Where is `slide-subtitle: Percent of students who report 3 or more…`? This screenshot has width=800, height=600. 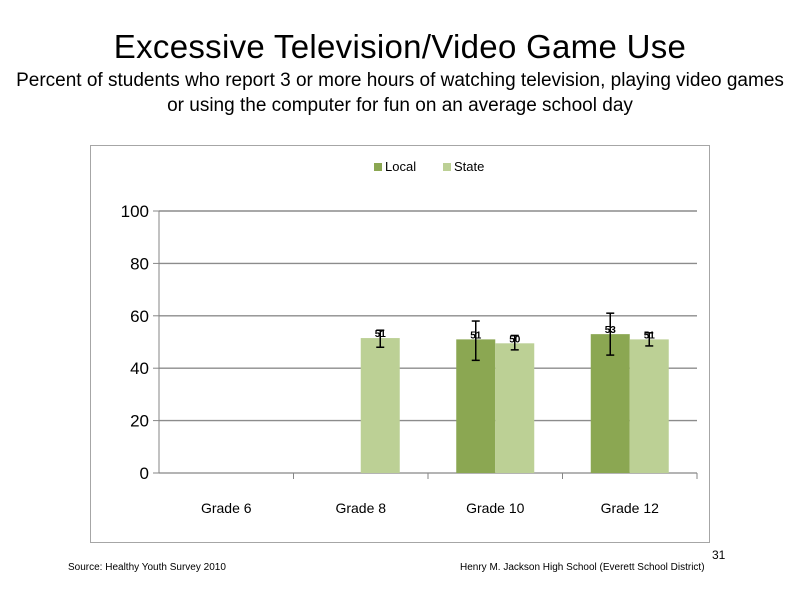
slide-subtitle: Percent of students who report 3 or more… is located at coordinates (400, 93).